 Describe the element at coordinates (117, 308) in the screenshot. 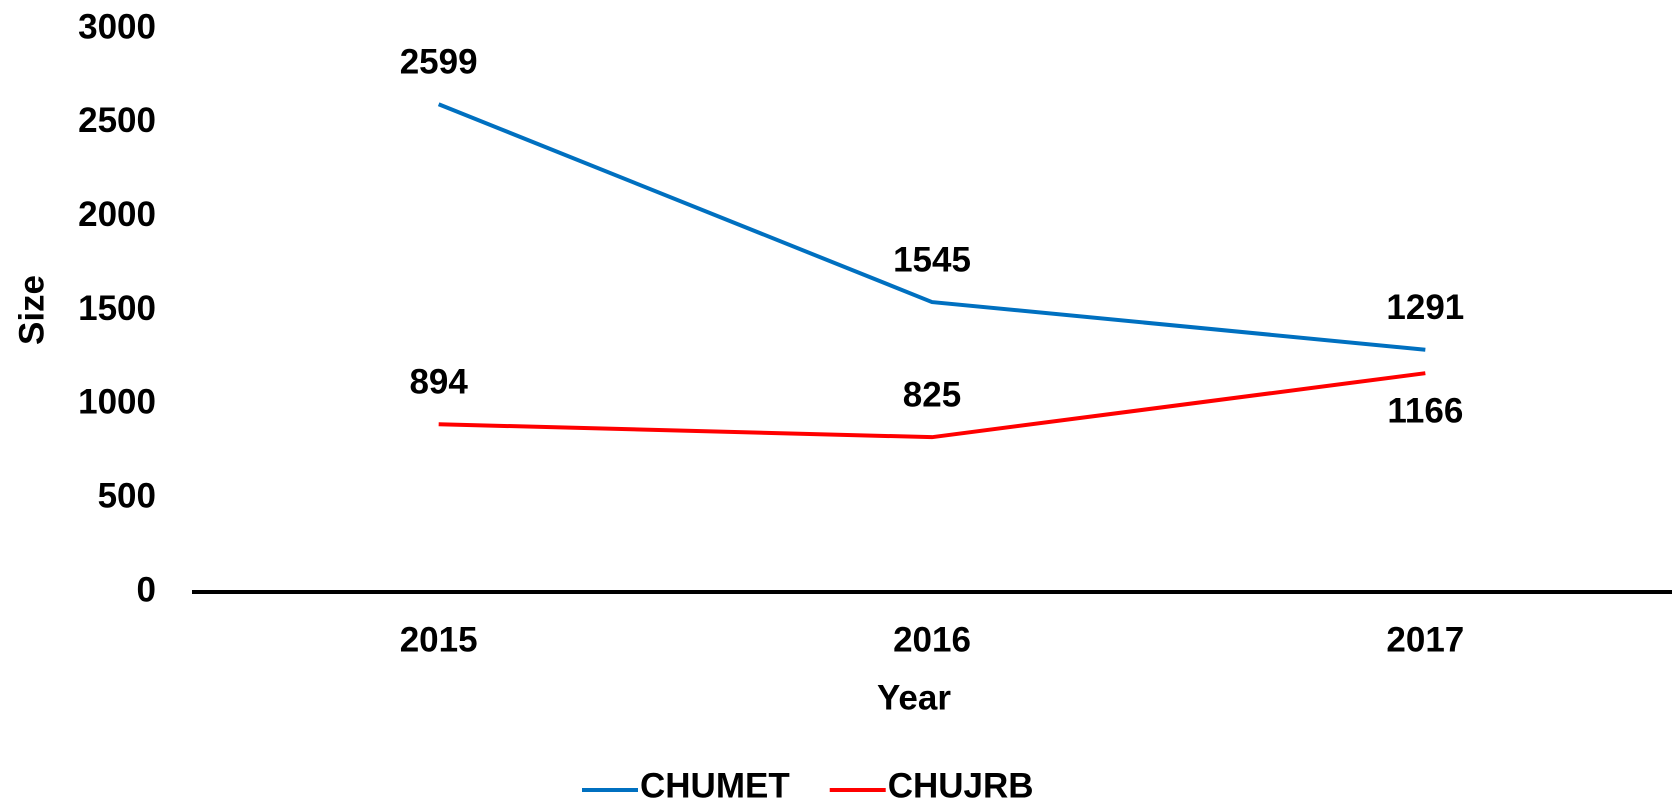

I see `y-tick-label: 1500` at that location.